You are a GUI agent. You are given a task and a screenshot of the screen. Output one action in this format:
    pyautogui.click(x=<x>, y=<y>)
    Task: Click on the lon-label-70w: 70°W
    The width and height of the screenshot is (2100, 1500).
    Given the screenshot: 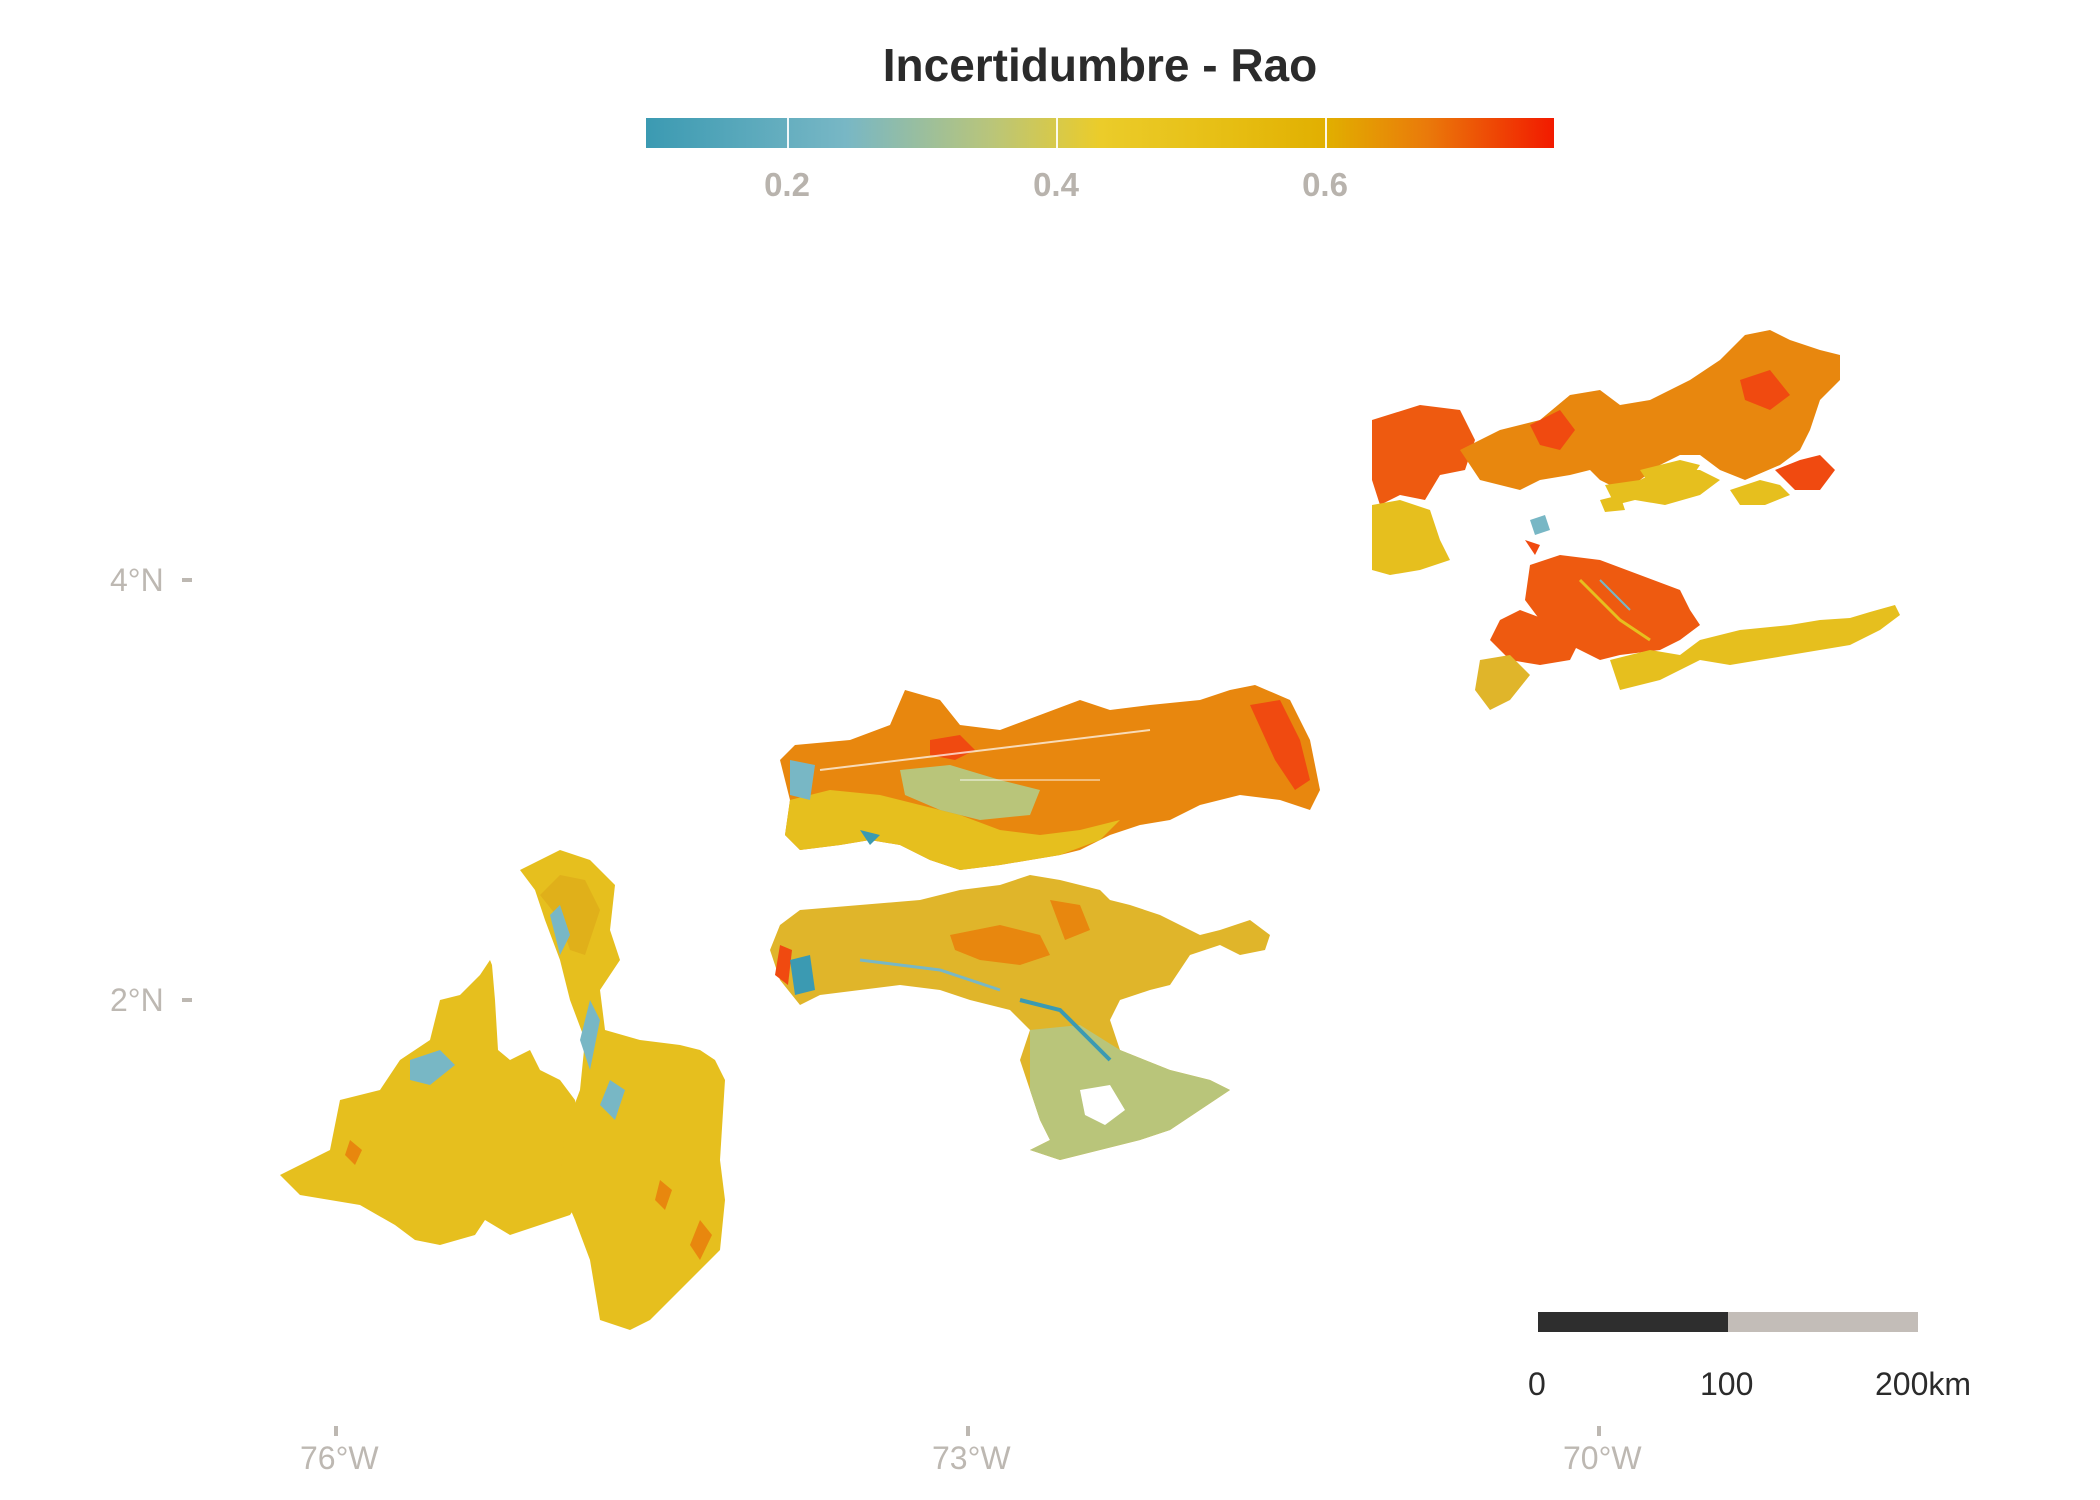 What is the action you would take?
    pyautogui.click(x=1602, y=1458)
    